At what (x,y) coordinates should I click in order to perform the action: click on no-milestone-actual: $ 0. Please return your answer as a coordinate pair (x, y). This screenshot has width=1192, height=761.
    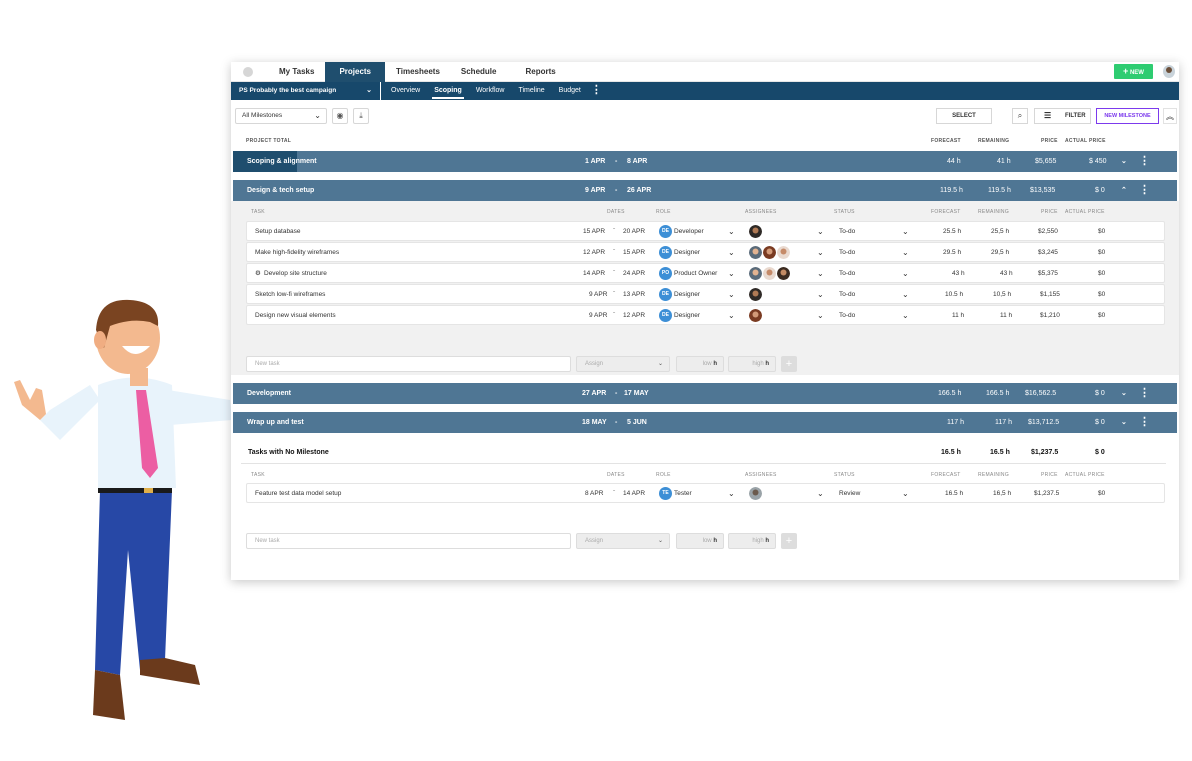
    Looking at the image, I should click on (1100, 452).